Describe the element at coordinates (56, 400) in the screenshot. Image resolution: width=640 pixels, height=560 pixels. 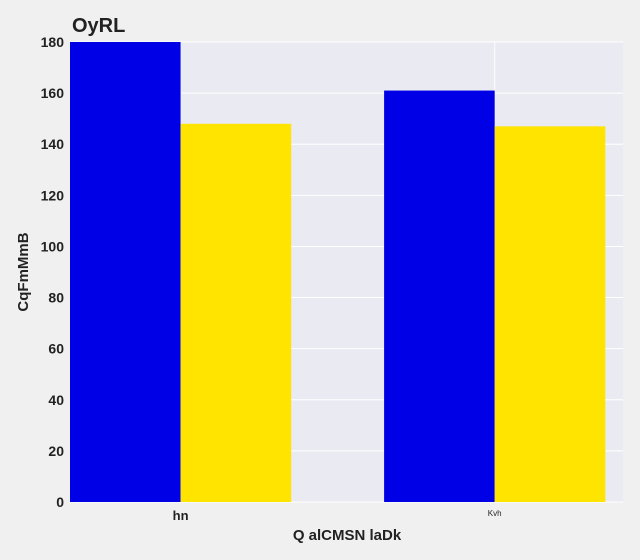
I see `y-tick-label: 40` at that location.